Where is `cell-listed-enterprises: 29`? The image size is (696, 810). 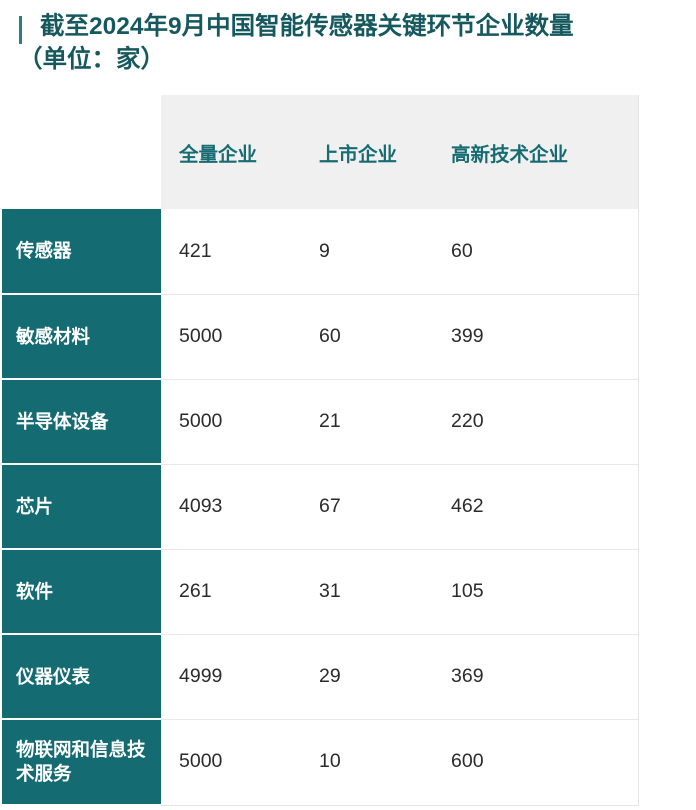
cell-listed-enterprises: 29 is located at coordinates (367, 676).